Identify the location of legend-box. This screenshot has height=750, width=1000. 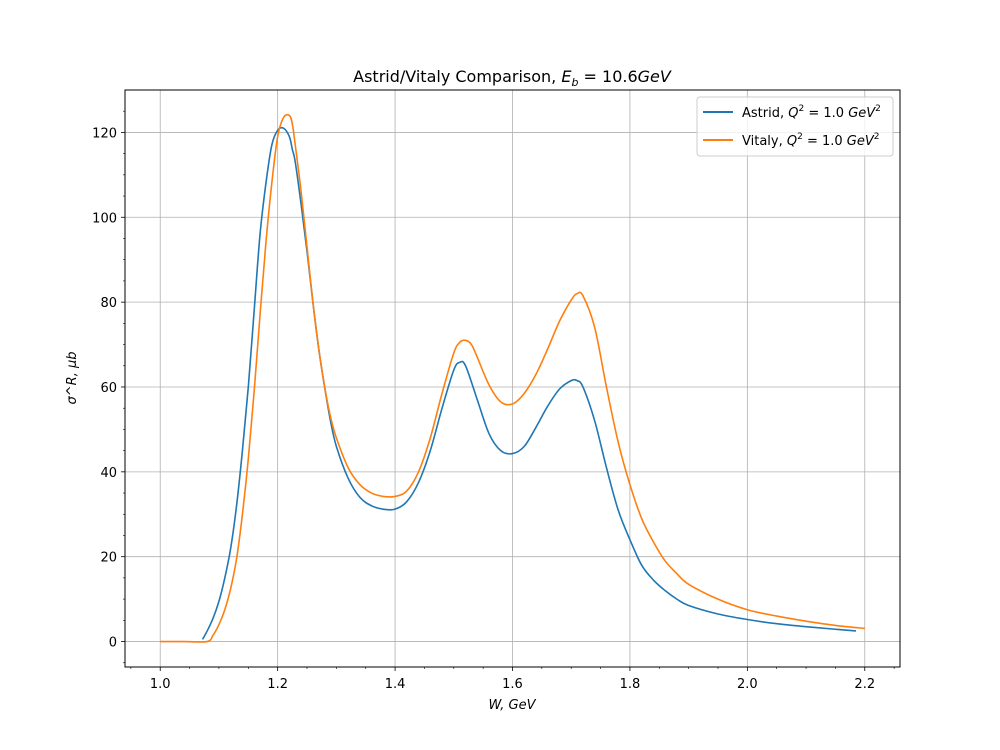
(795, 126).